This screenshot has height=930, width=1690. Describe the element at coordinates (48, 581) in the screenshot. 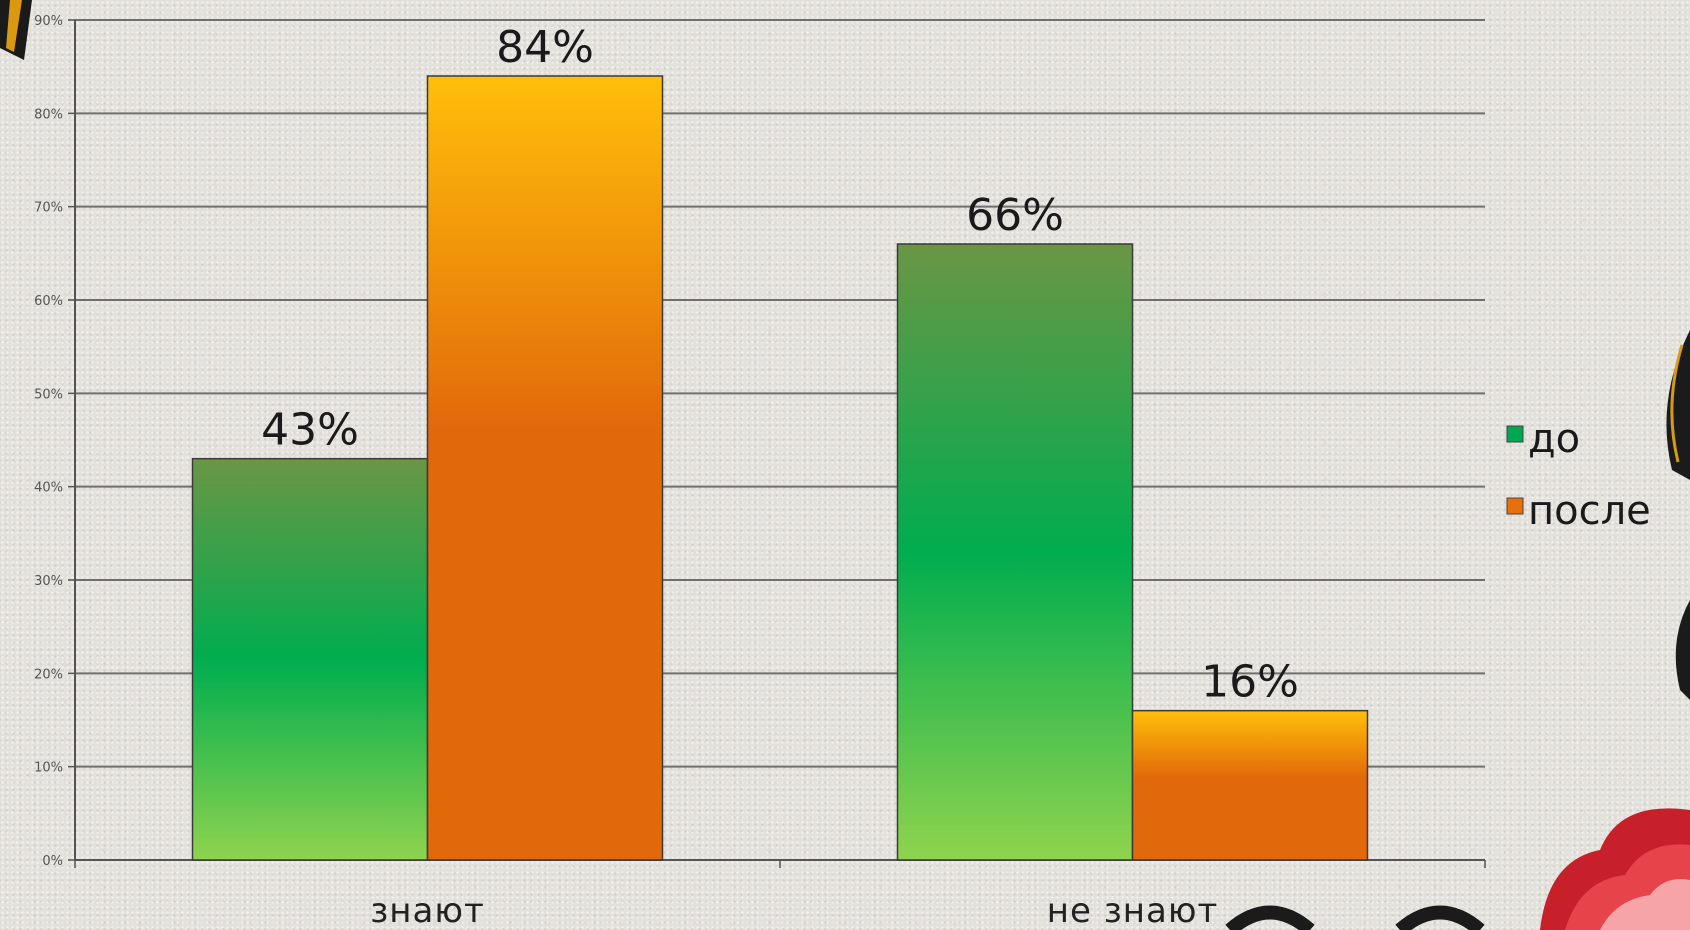

I see `y-axis-tick-label: 30%` at that location.